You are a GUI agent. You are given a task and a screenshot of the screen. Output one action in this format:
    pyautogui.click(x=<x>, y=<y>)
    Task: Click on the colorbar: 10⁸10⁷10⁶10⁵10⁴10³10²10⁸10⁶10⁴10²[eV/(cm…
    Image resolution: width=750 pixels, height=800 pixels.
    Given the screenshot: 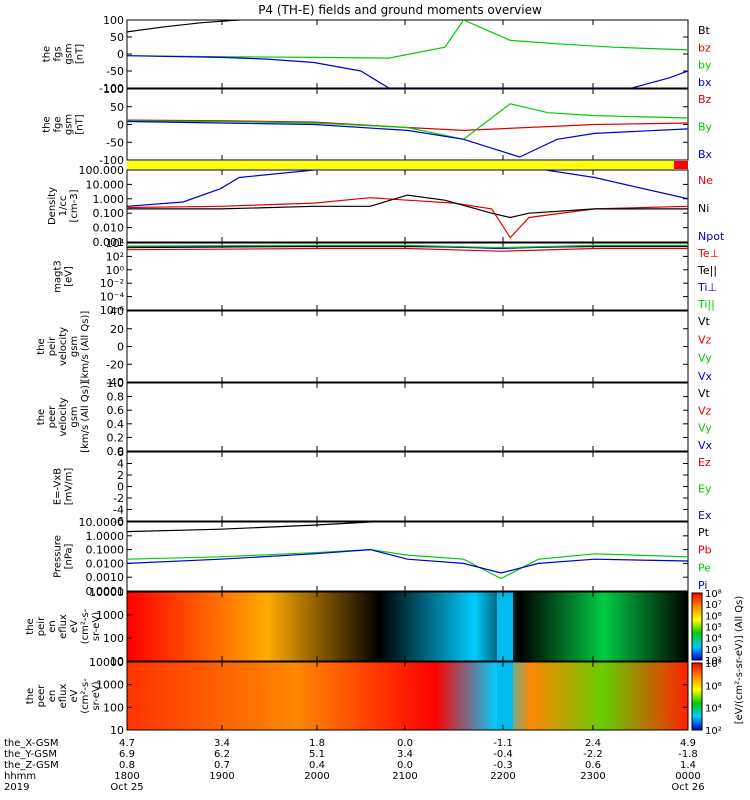 What is the action you would take?
    pyautogui.click(x=718, y=663)
    